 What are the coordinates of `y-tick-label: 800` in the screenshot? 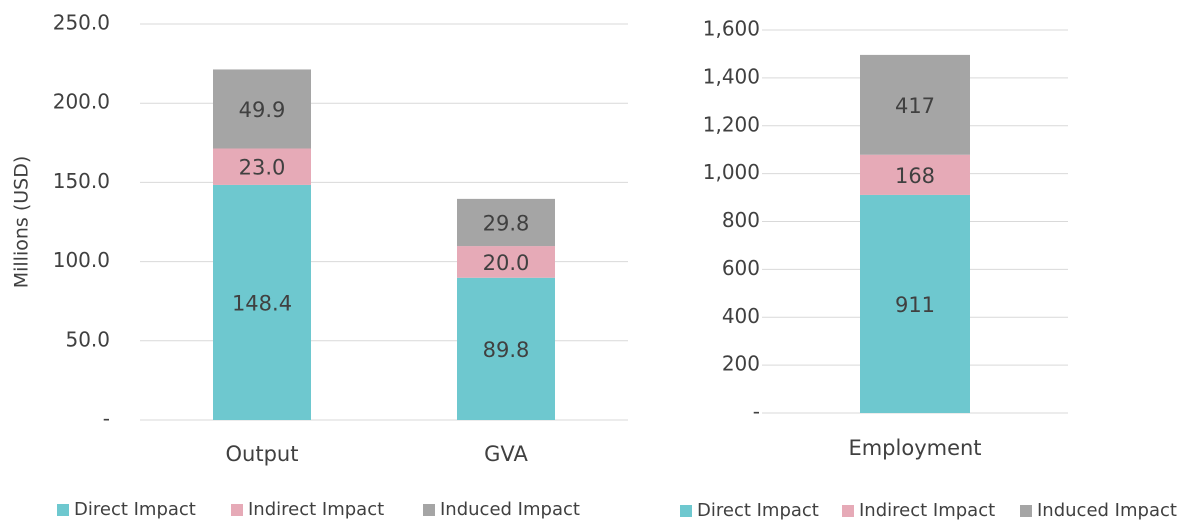 It's located at (741, 220).